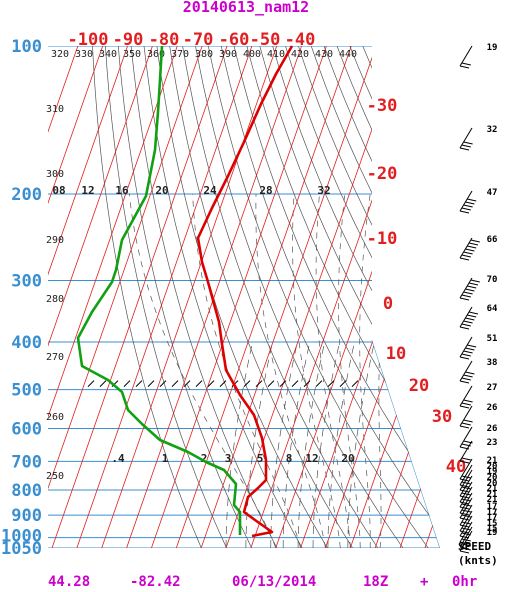 The image size is (506, 592). I want to click on theta-label: 350, so click(132, 54).